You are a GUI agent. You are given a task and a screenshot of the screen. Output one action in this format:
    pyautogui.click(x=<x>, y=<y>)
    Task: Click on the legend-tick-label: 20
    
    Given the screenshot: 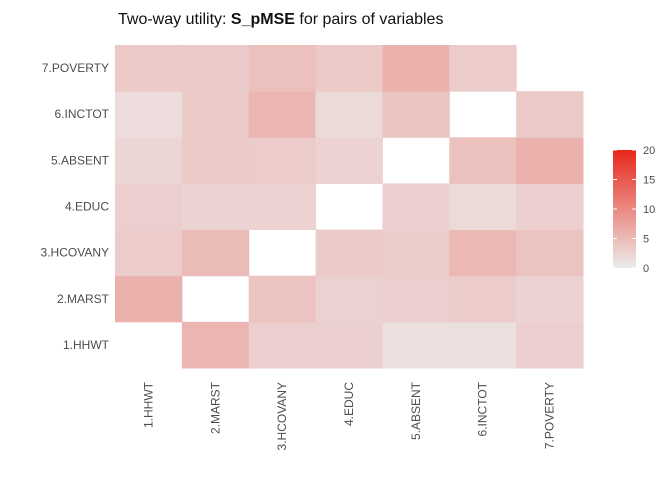 What is the action you would take?
    pyautogui.click(x=649, y=151)
    